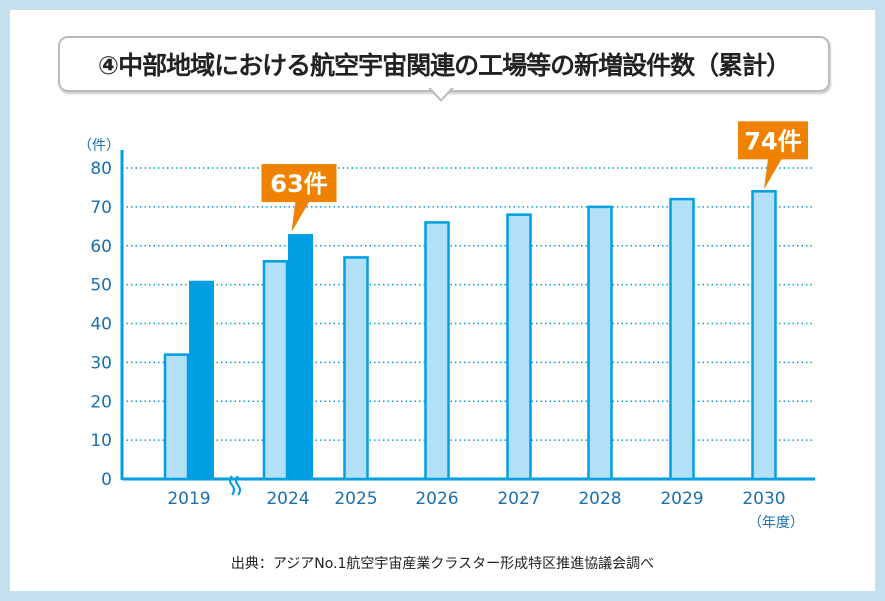 The width and height of the screenshot is (885, 601). Describe the element at coordinates (101, 208) in the screenshot. I see `y-tick-label: 70` at that location.